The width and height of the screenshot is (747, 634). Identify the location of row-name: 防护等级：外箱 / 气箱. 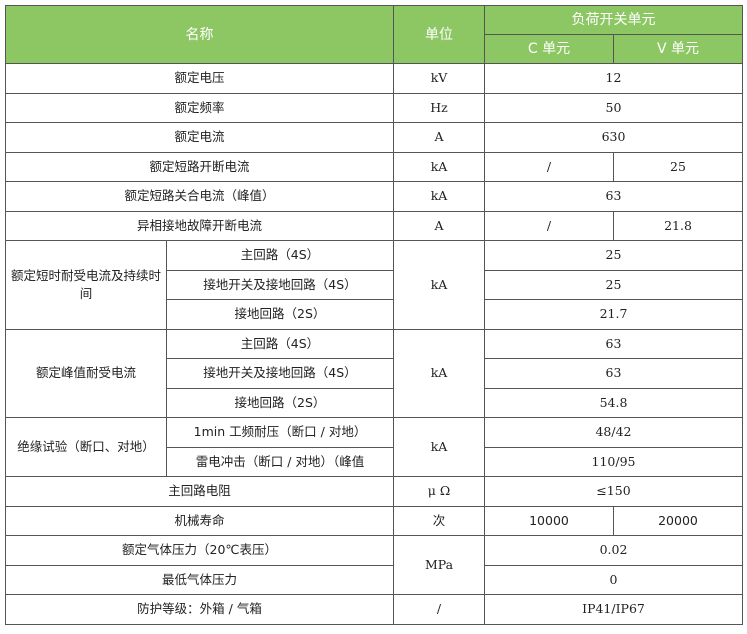
(199, 609).